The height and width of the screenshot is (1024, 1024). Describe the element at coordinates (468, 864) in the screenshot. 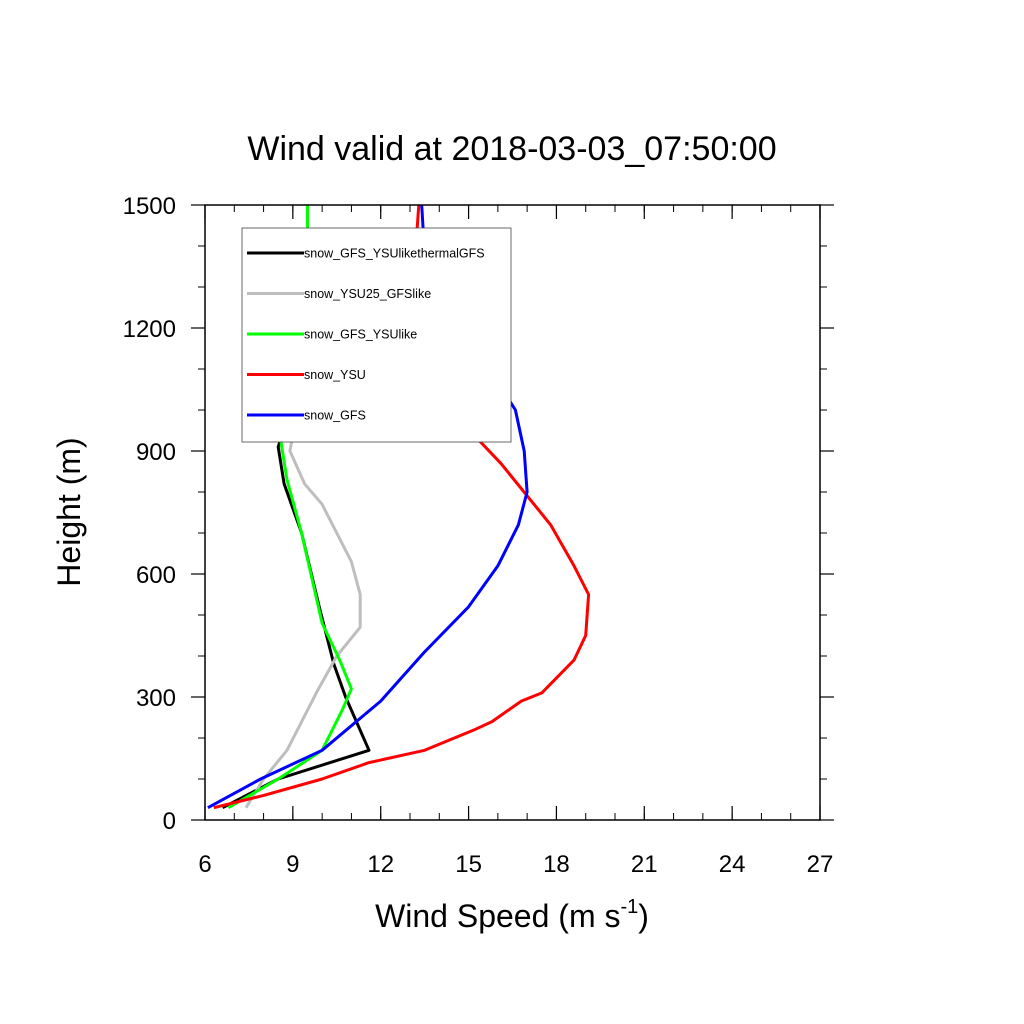

I see `x-tick-label: 15` at that location.